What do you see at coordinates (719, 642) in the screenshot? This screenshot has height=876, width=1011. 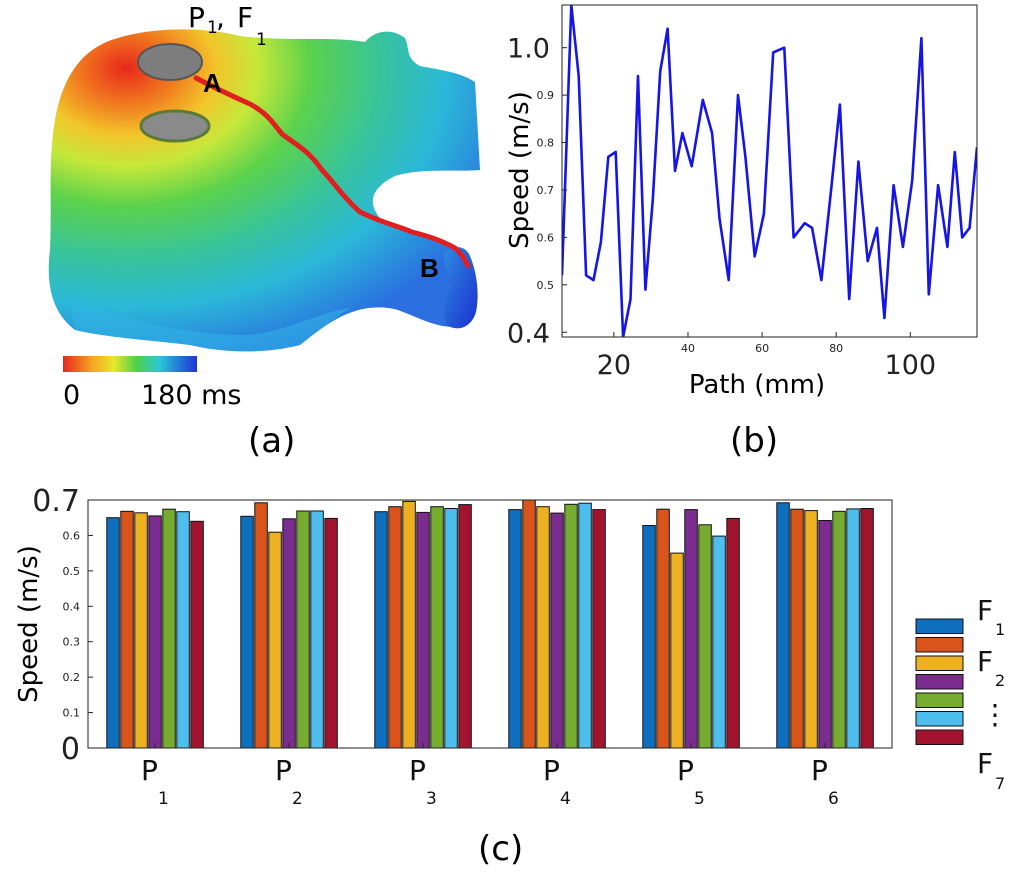 I see `bar-f6-p5` at bounding box center [719, 642].